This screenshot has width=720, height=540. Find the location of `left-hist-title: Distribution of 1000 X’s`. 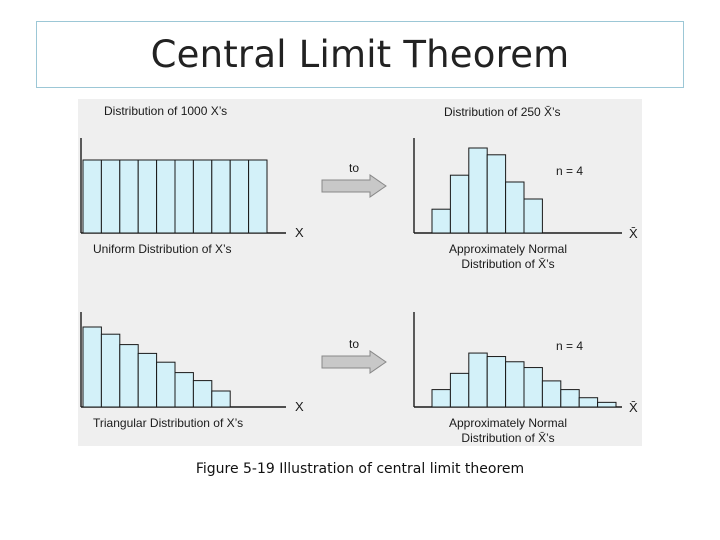

left-hist-title: Distribution of 1000 X’s is located at coordinates (165, 111).